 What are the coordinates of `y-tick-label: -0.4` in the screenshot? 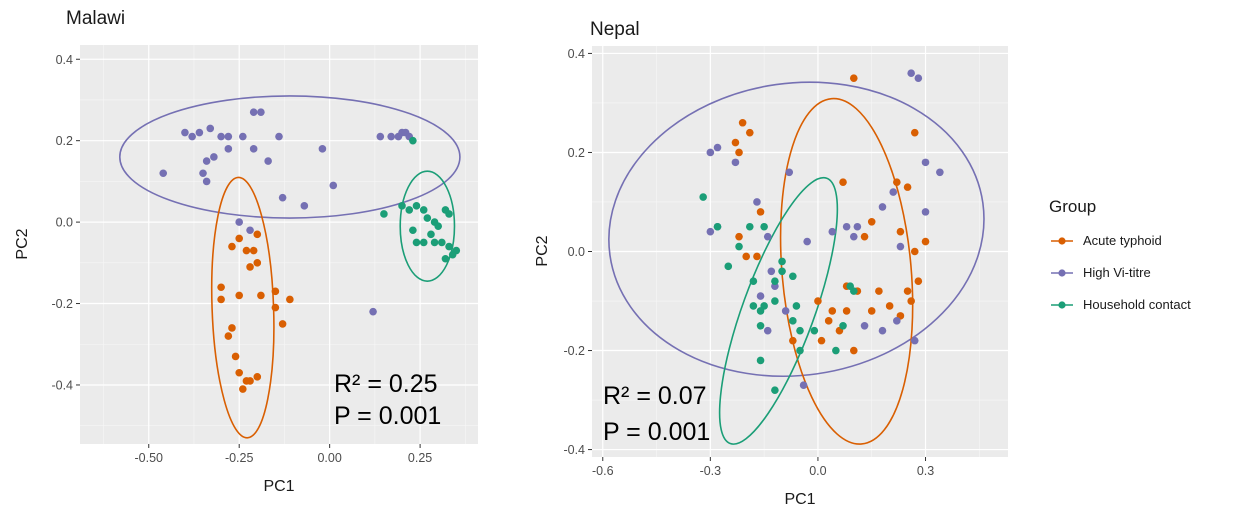 It's located at (574, 450).